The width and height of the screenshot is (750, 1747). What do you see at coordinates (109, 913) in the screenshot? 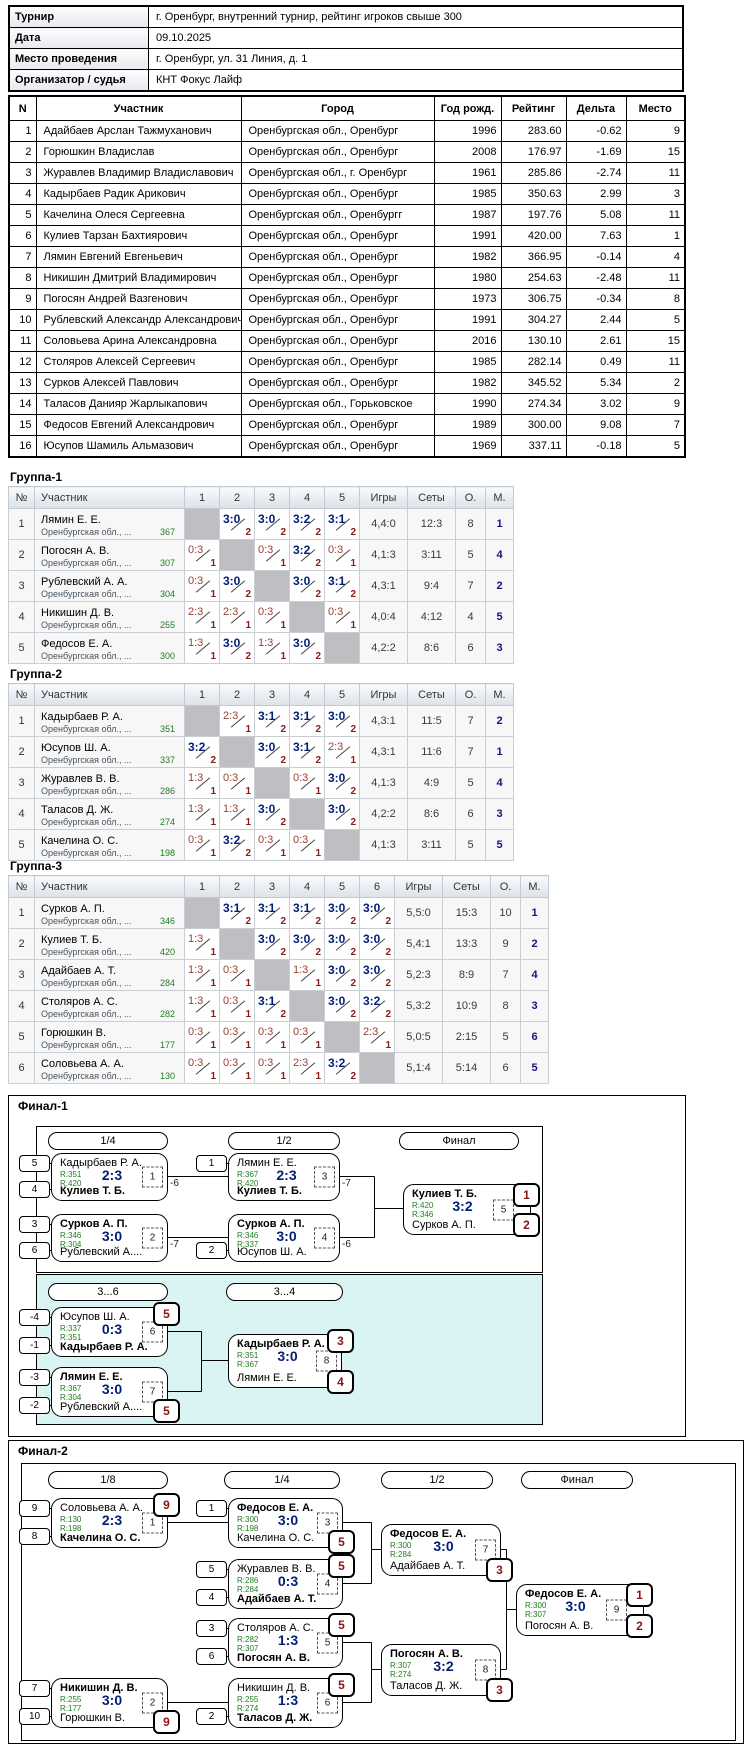
I see `group-player-cell: Сурков А. П. Оренбургская обл., ... 346` at bounding box center [109, 913].